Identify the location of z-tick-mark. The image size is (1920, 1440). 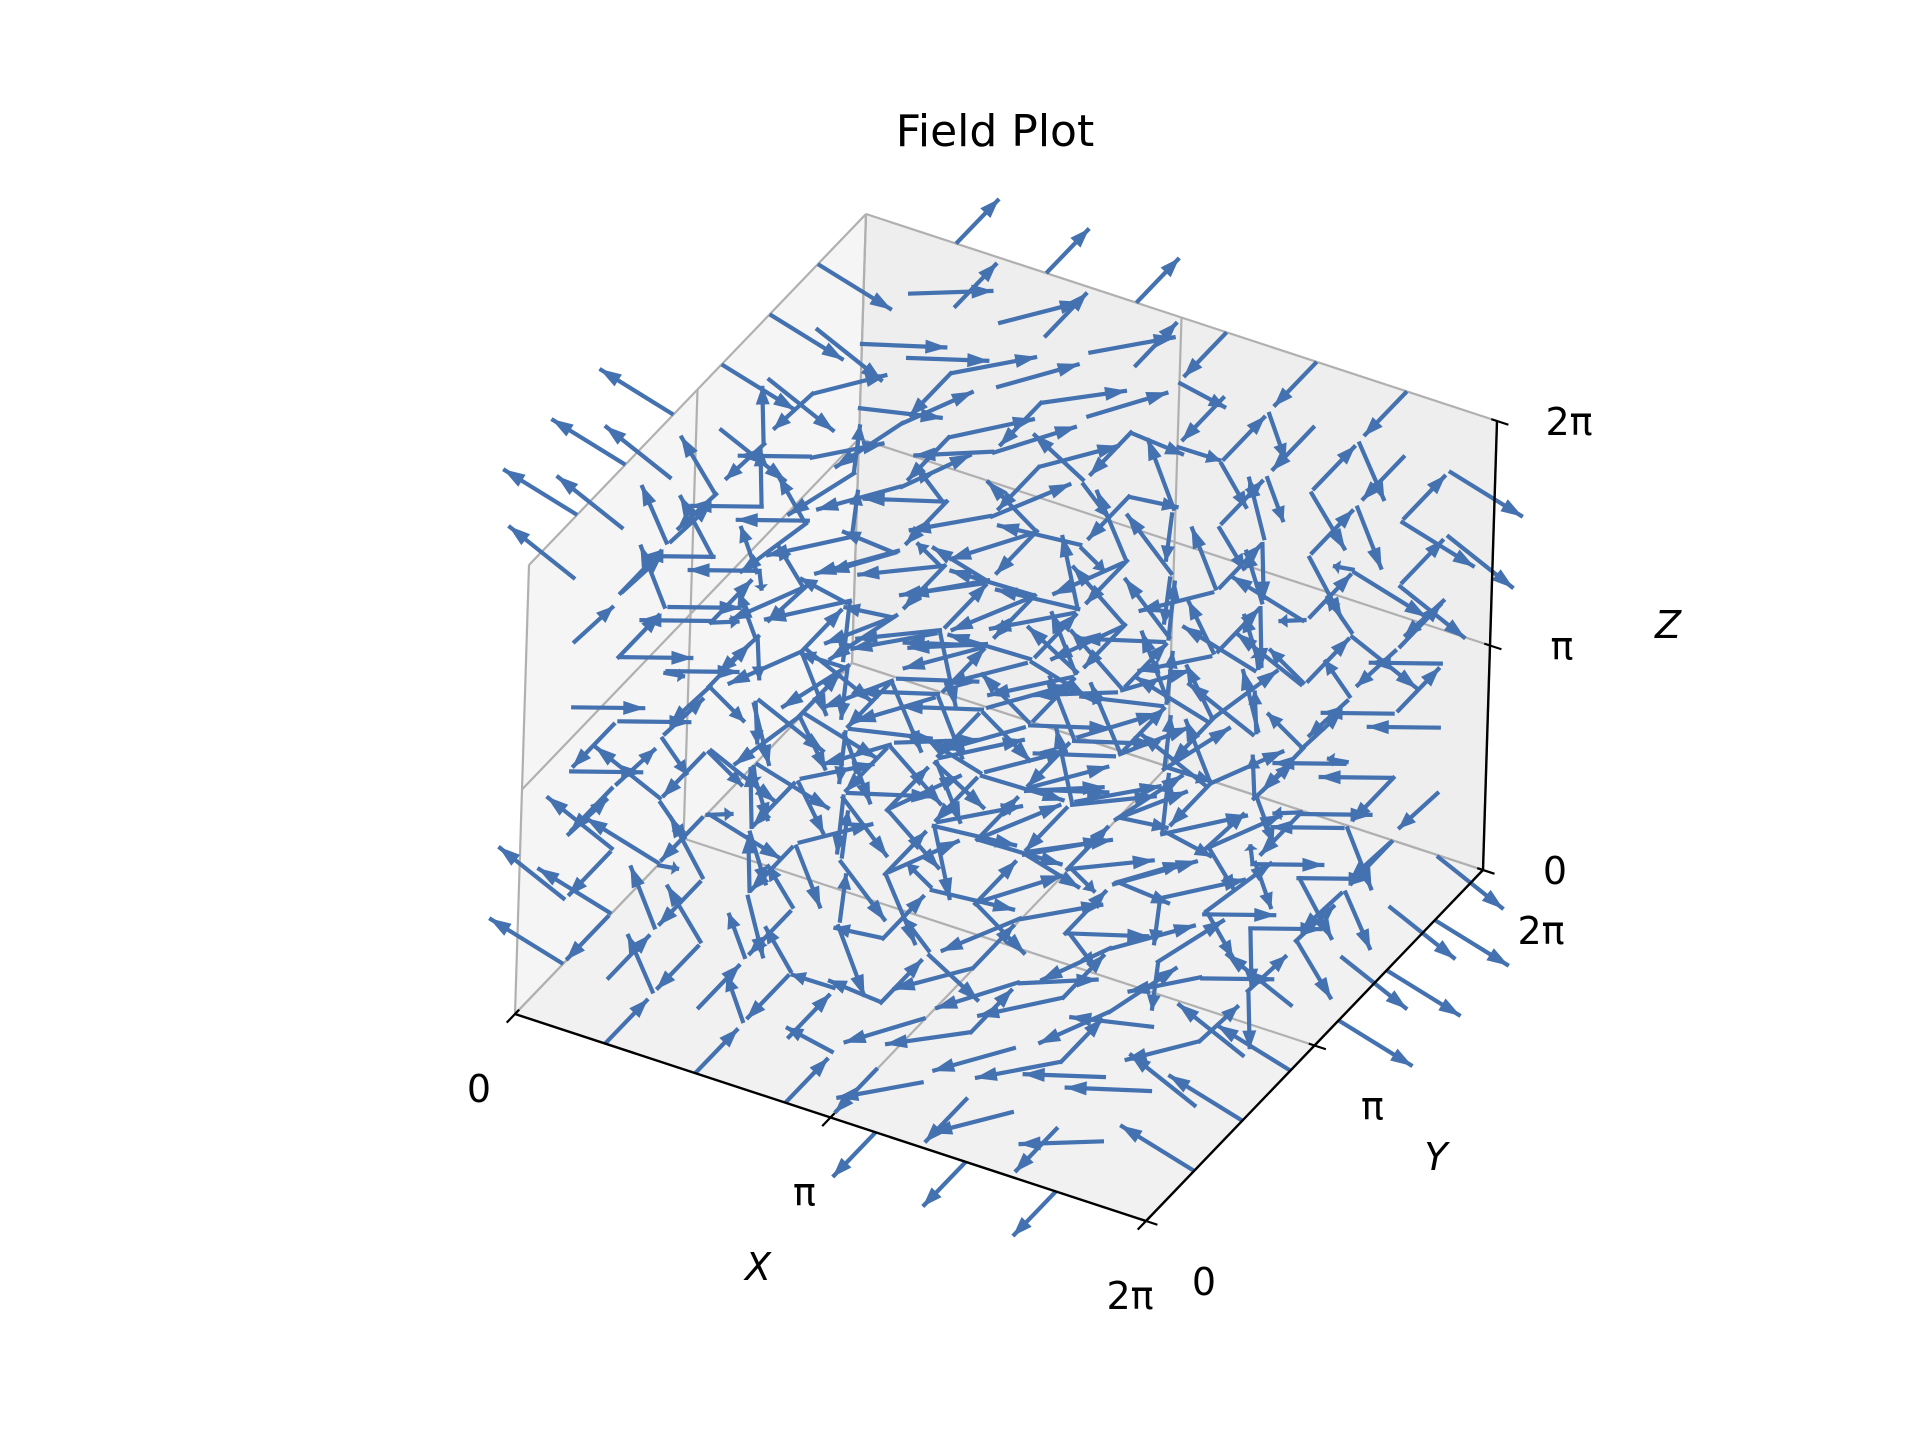
(1492, 646).